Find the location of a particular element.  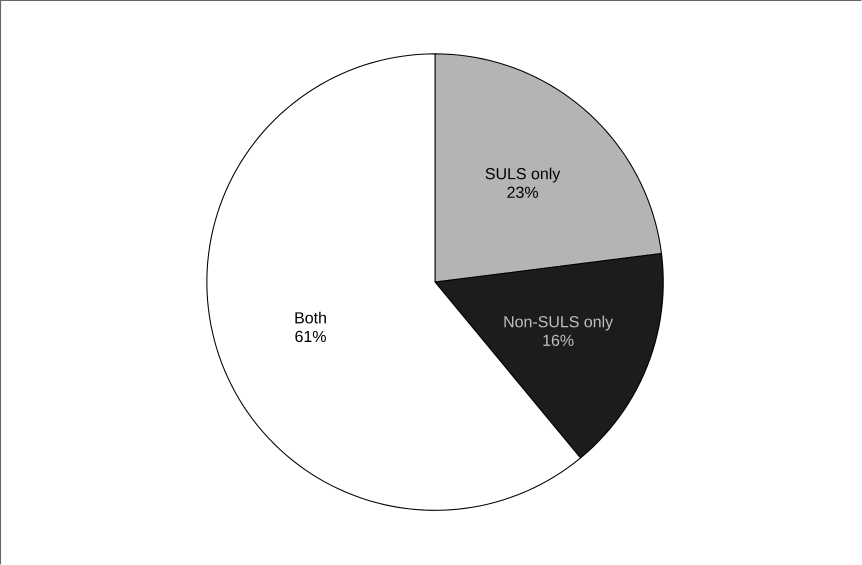

data-label: 23% is located at coordinates (522, 192).